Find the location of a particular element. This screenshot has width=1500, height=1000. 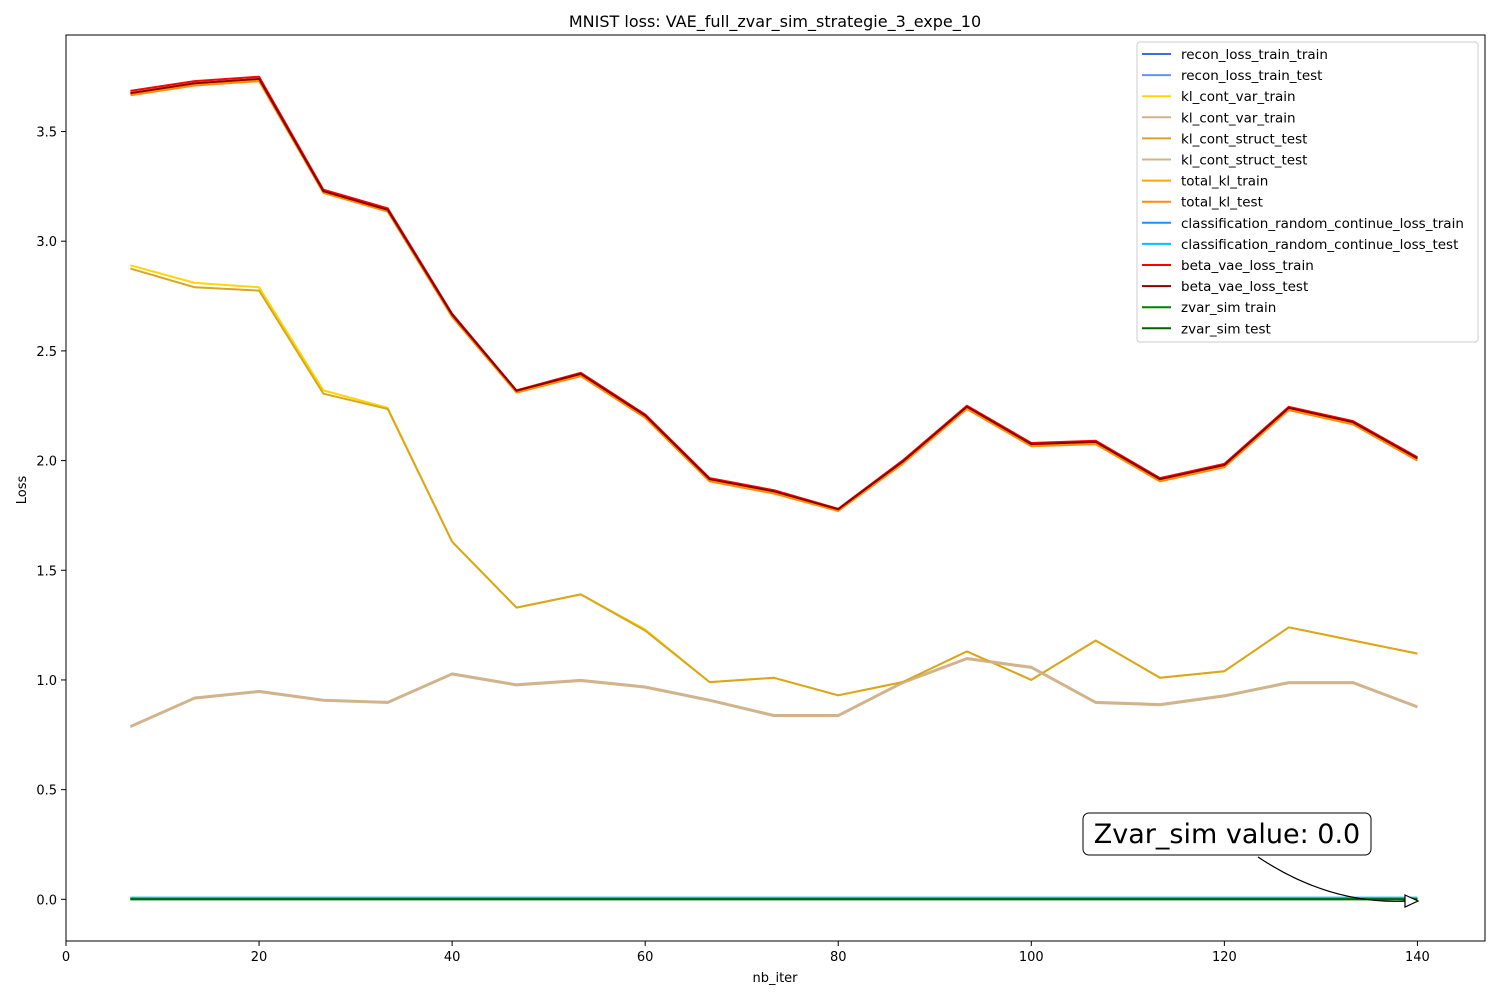

y-tick-label-6: 3.0 is located at coordinates (46, 242).